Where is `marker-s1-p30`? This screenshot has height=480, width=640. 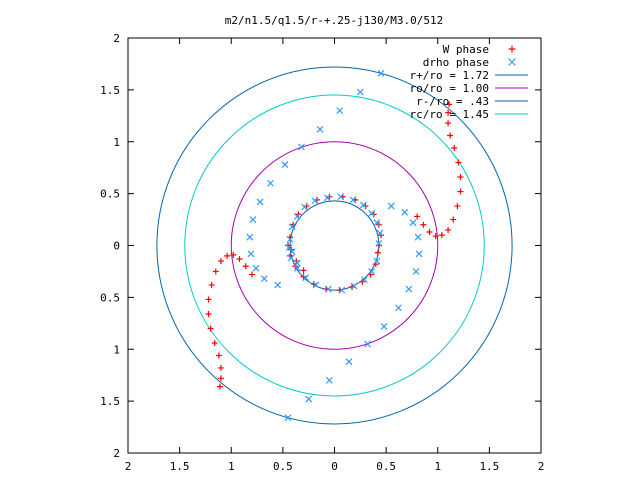
marker-s1-p30 is located at coordinates (419, 254).